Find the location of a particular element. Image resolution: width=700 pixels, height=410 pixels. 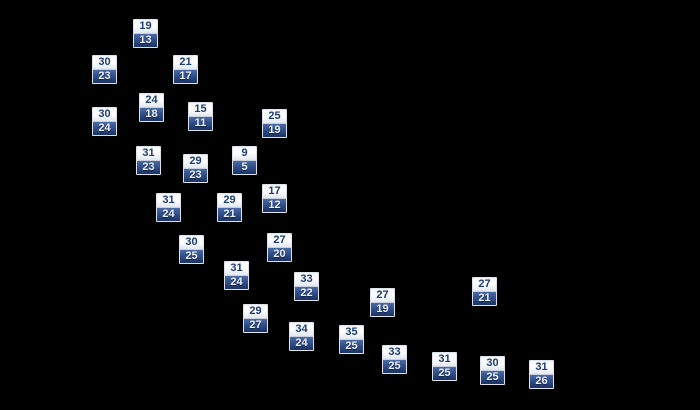

temperature-tag: 27 20 is located at coordinates (279, 247).